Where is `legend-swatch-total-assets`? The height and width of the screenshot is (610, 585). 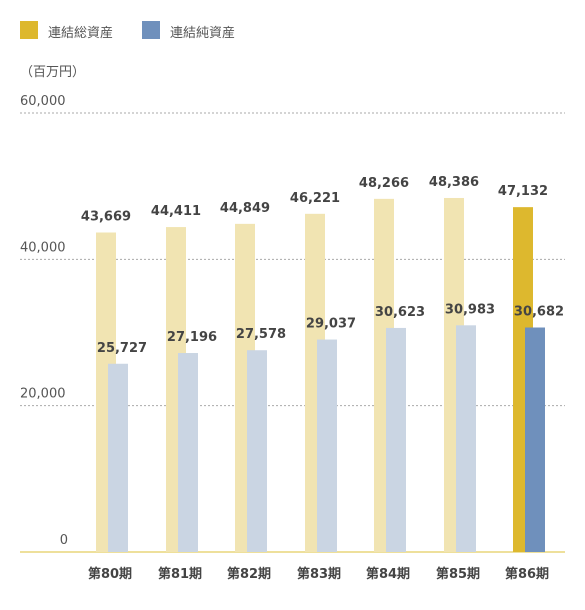
legend-swatch-total-assets is located at coordinates (29, 30).